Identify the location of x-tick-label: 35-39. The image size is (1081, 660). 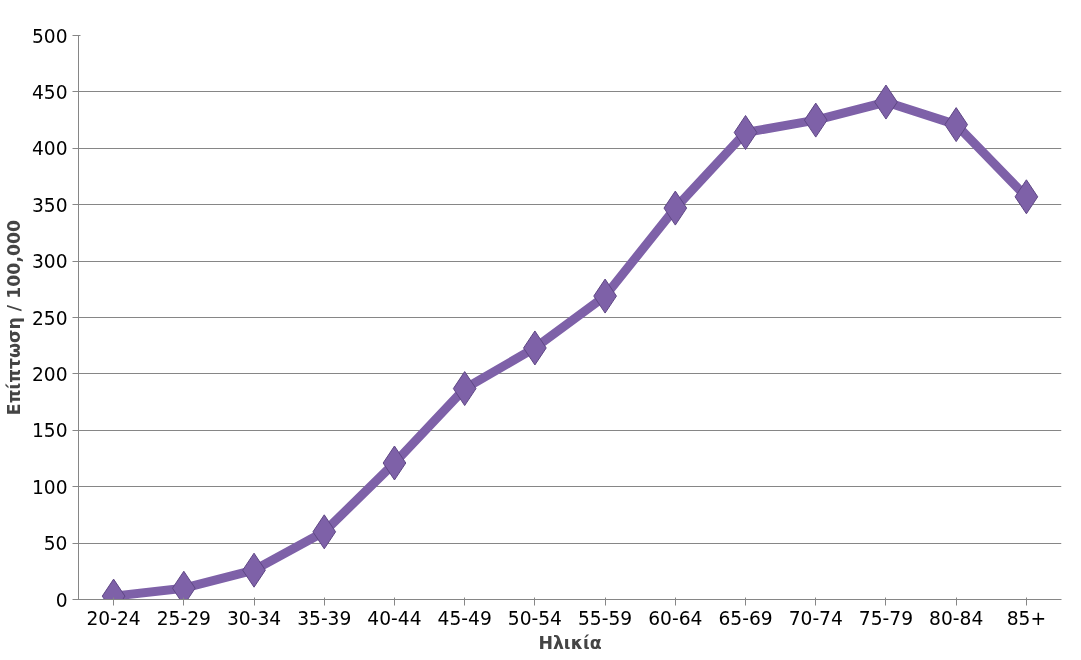
(324, 618).